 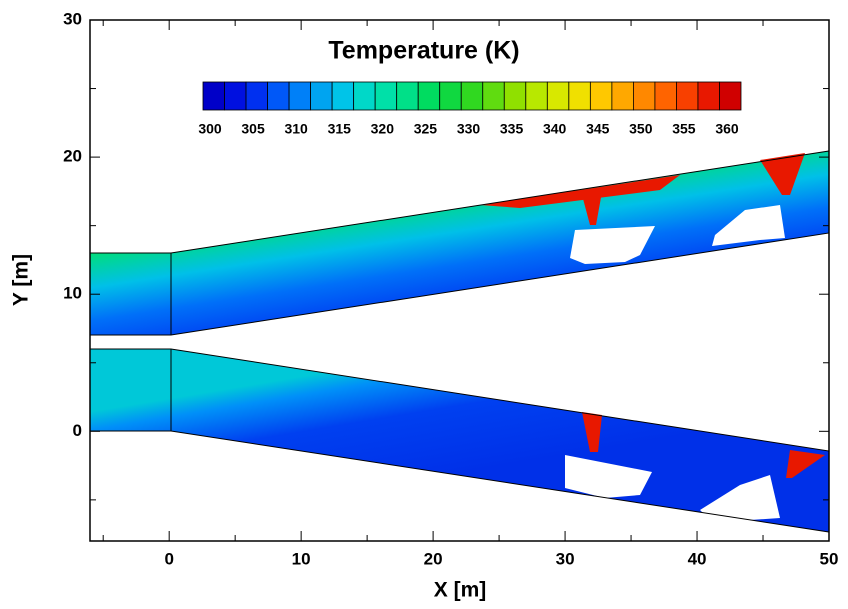 What do you see at coordinates (253, 129) in the screenshot?
I see `colorbar-tick-label: 305` at bounding box center [253, 129].